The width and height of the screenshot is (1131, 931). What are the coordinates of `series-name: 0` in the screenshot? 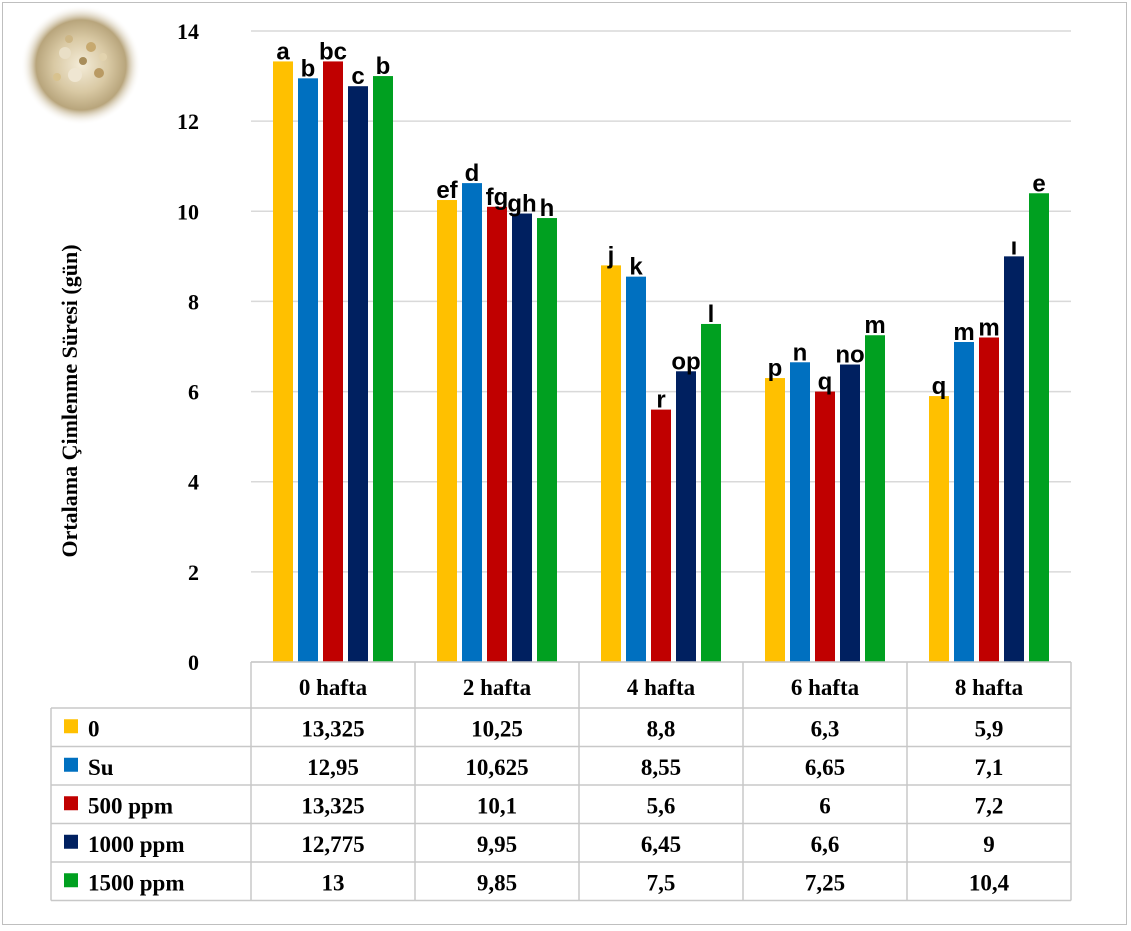 It's located at (94, 728).